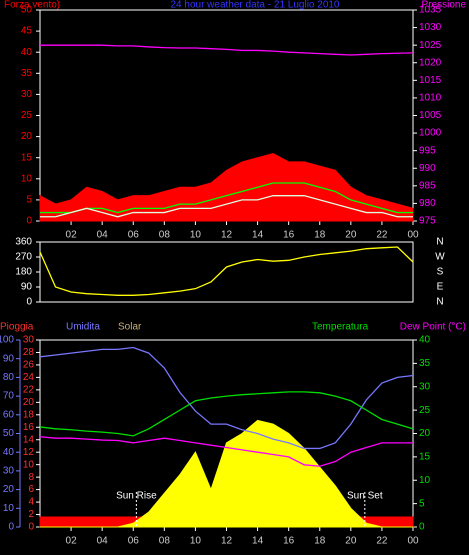 This screenshot has height=555, width=469. What do you see at coordinates (29, 390) in the screenshot?
I see `y-tick-label: 22` at bounding box center [29, 390].